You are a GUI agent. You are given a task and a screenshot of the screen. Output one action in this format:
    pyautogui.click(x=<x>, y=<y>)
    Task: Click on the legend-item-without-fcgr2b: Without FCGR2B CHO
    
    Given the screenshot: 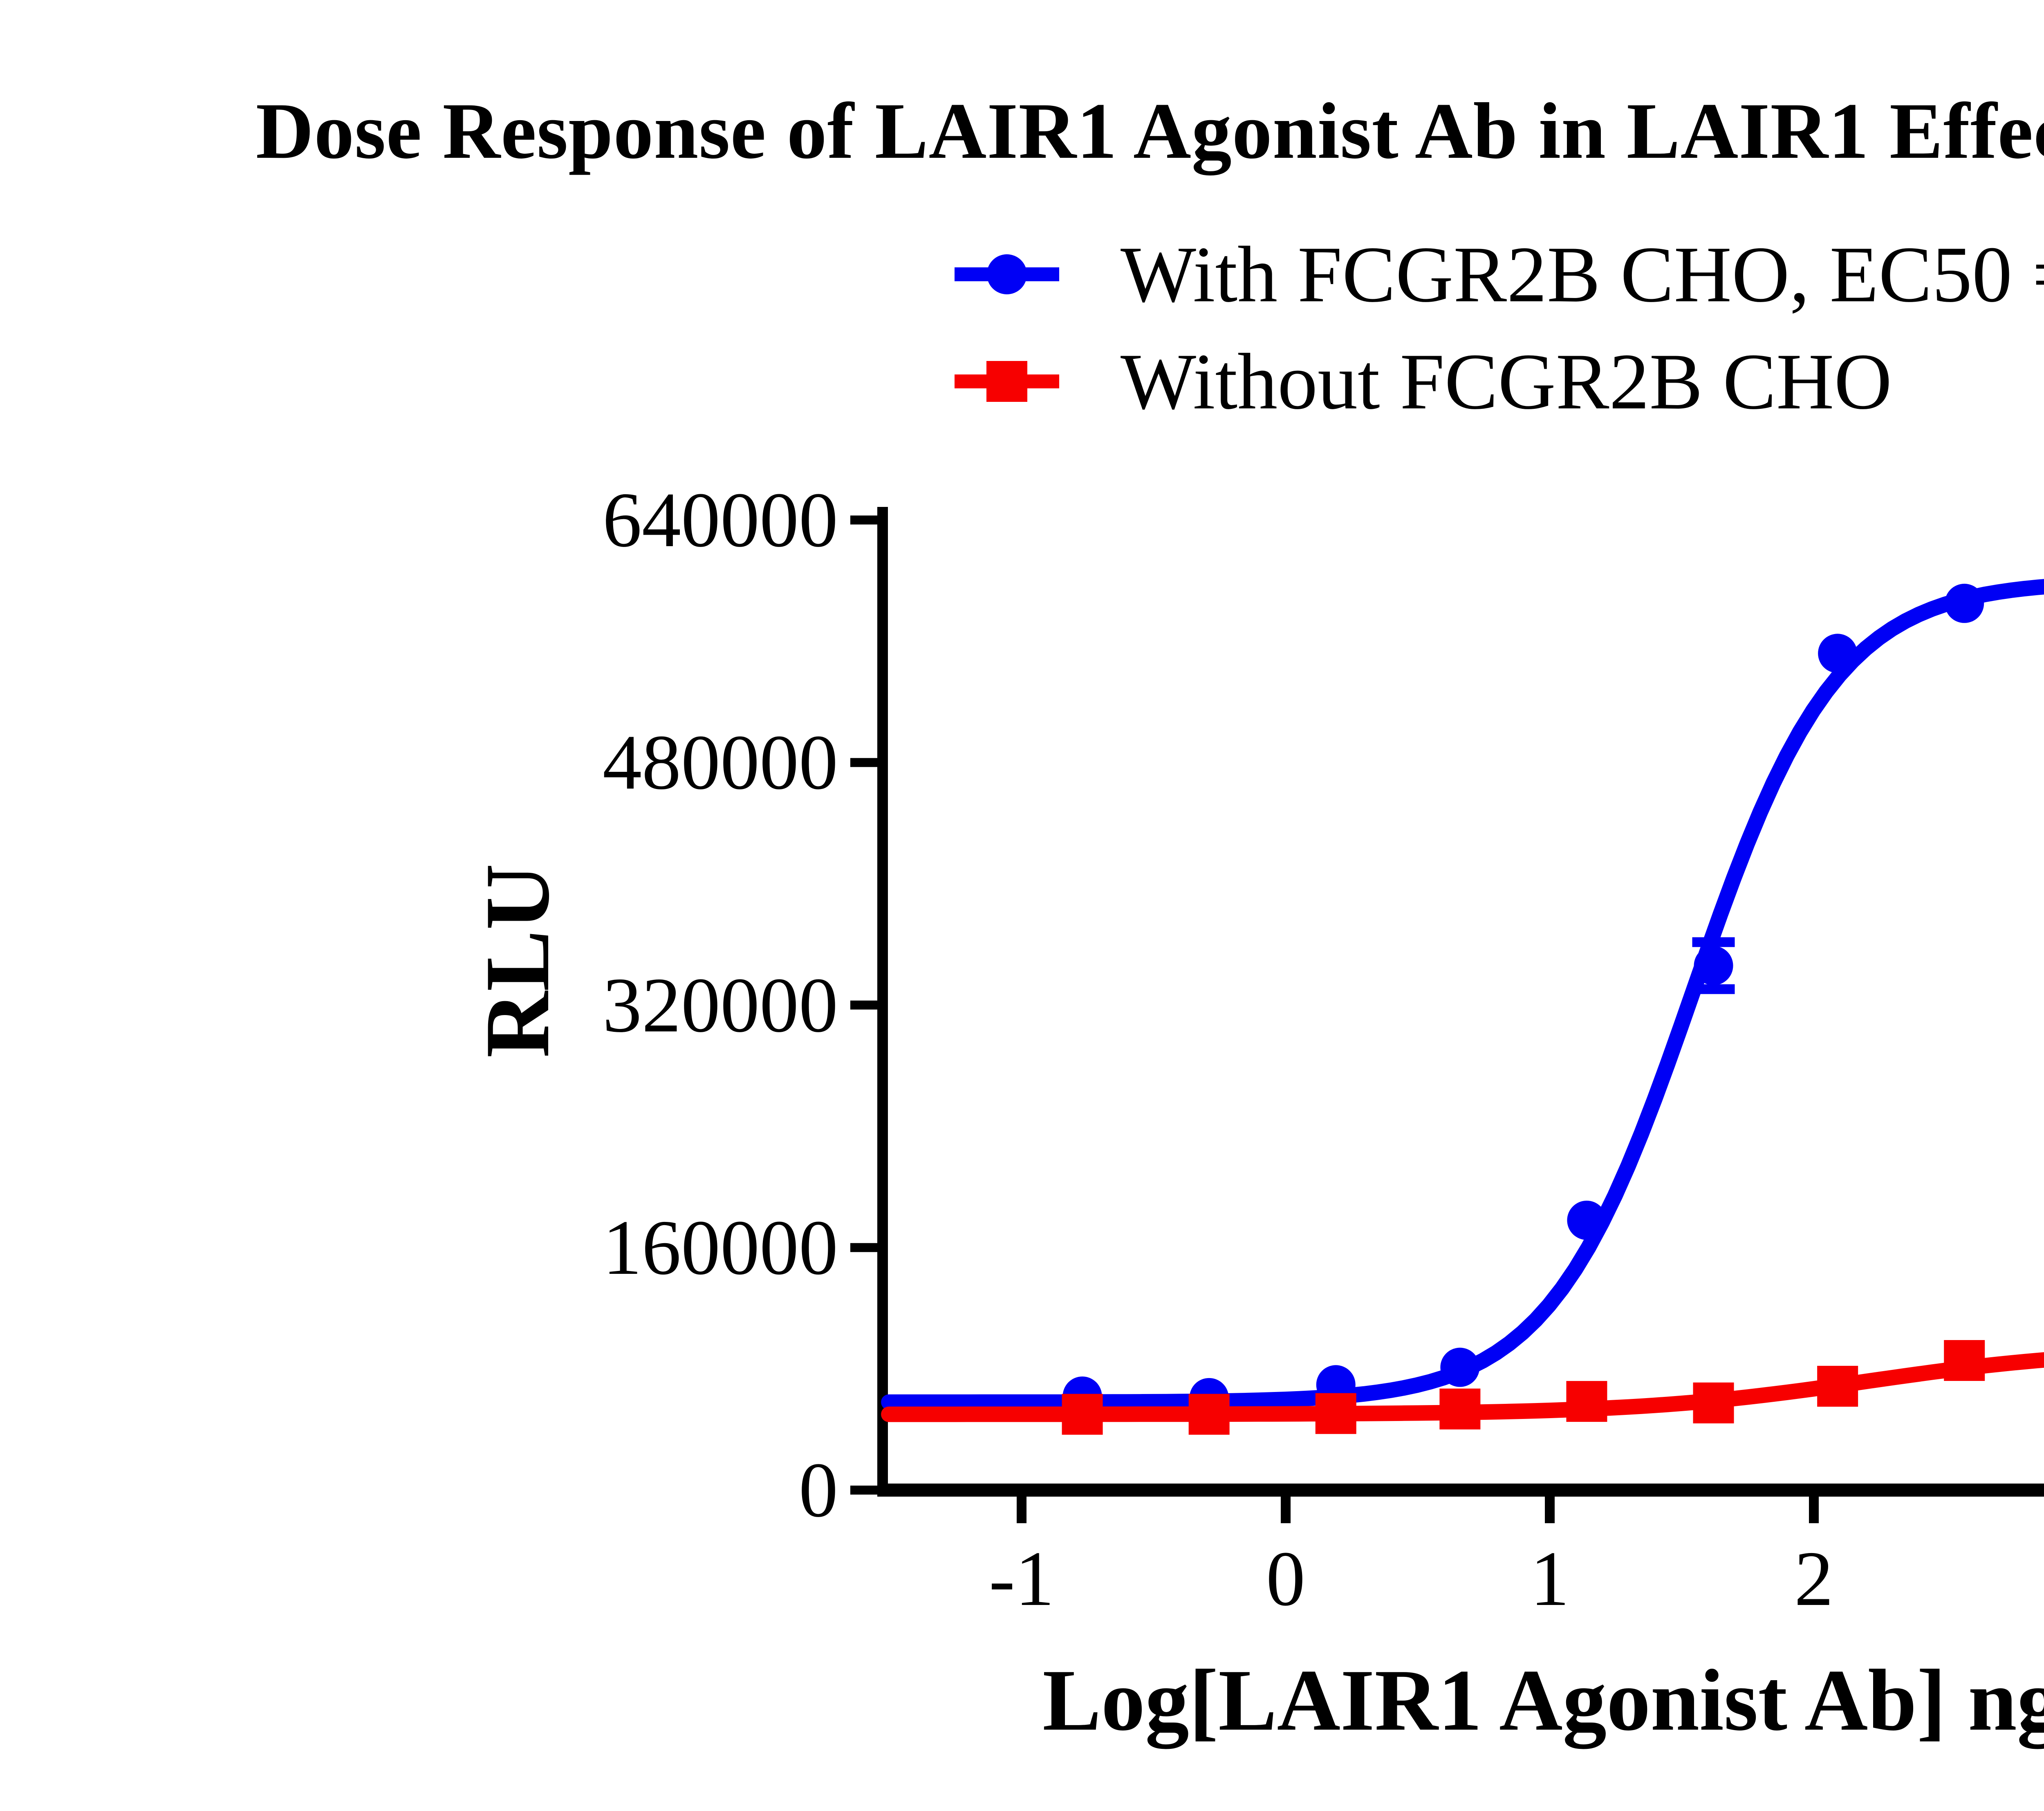 What is the action you would take?
    pyautogui.click(x=1499, y=381)
    